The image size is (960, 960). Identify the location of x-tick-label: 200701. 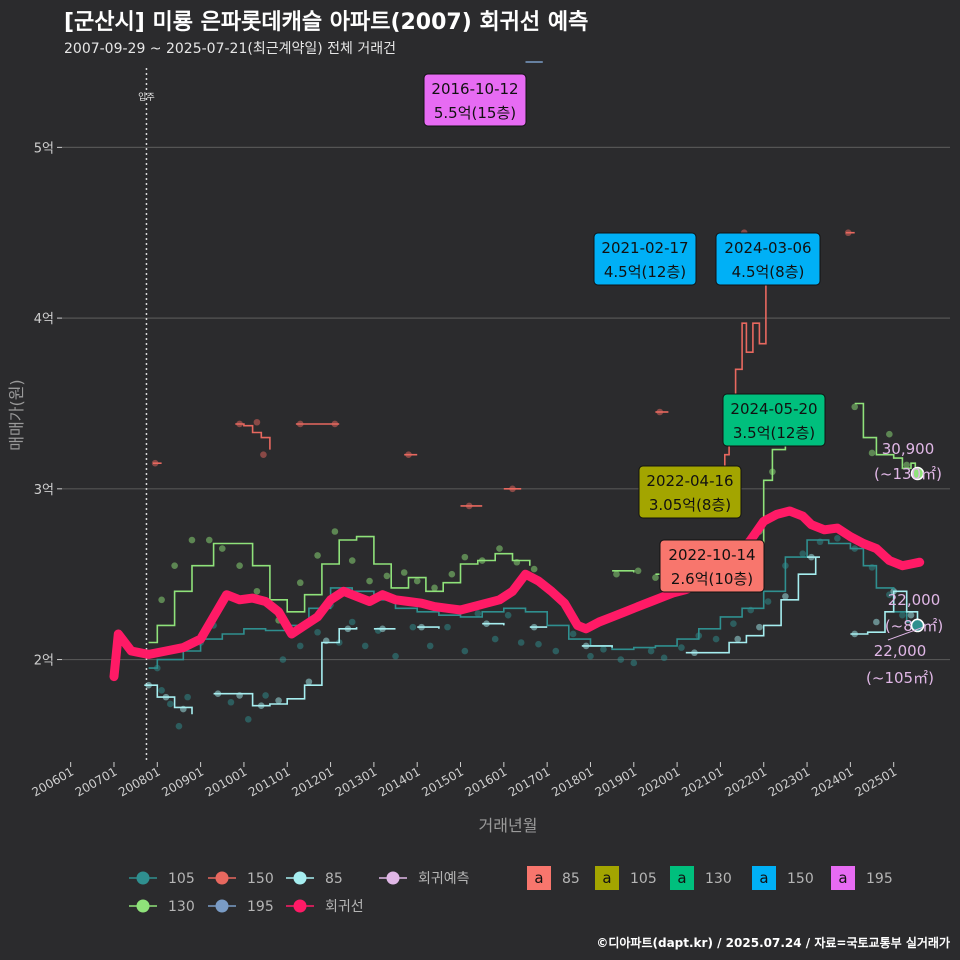
(96, 781).